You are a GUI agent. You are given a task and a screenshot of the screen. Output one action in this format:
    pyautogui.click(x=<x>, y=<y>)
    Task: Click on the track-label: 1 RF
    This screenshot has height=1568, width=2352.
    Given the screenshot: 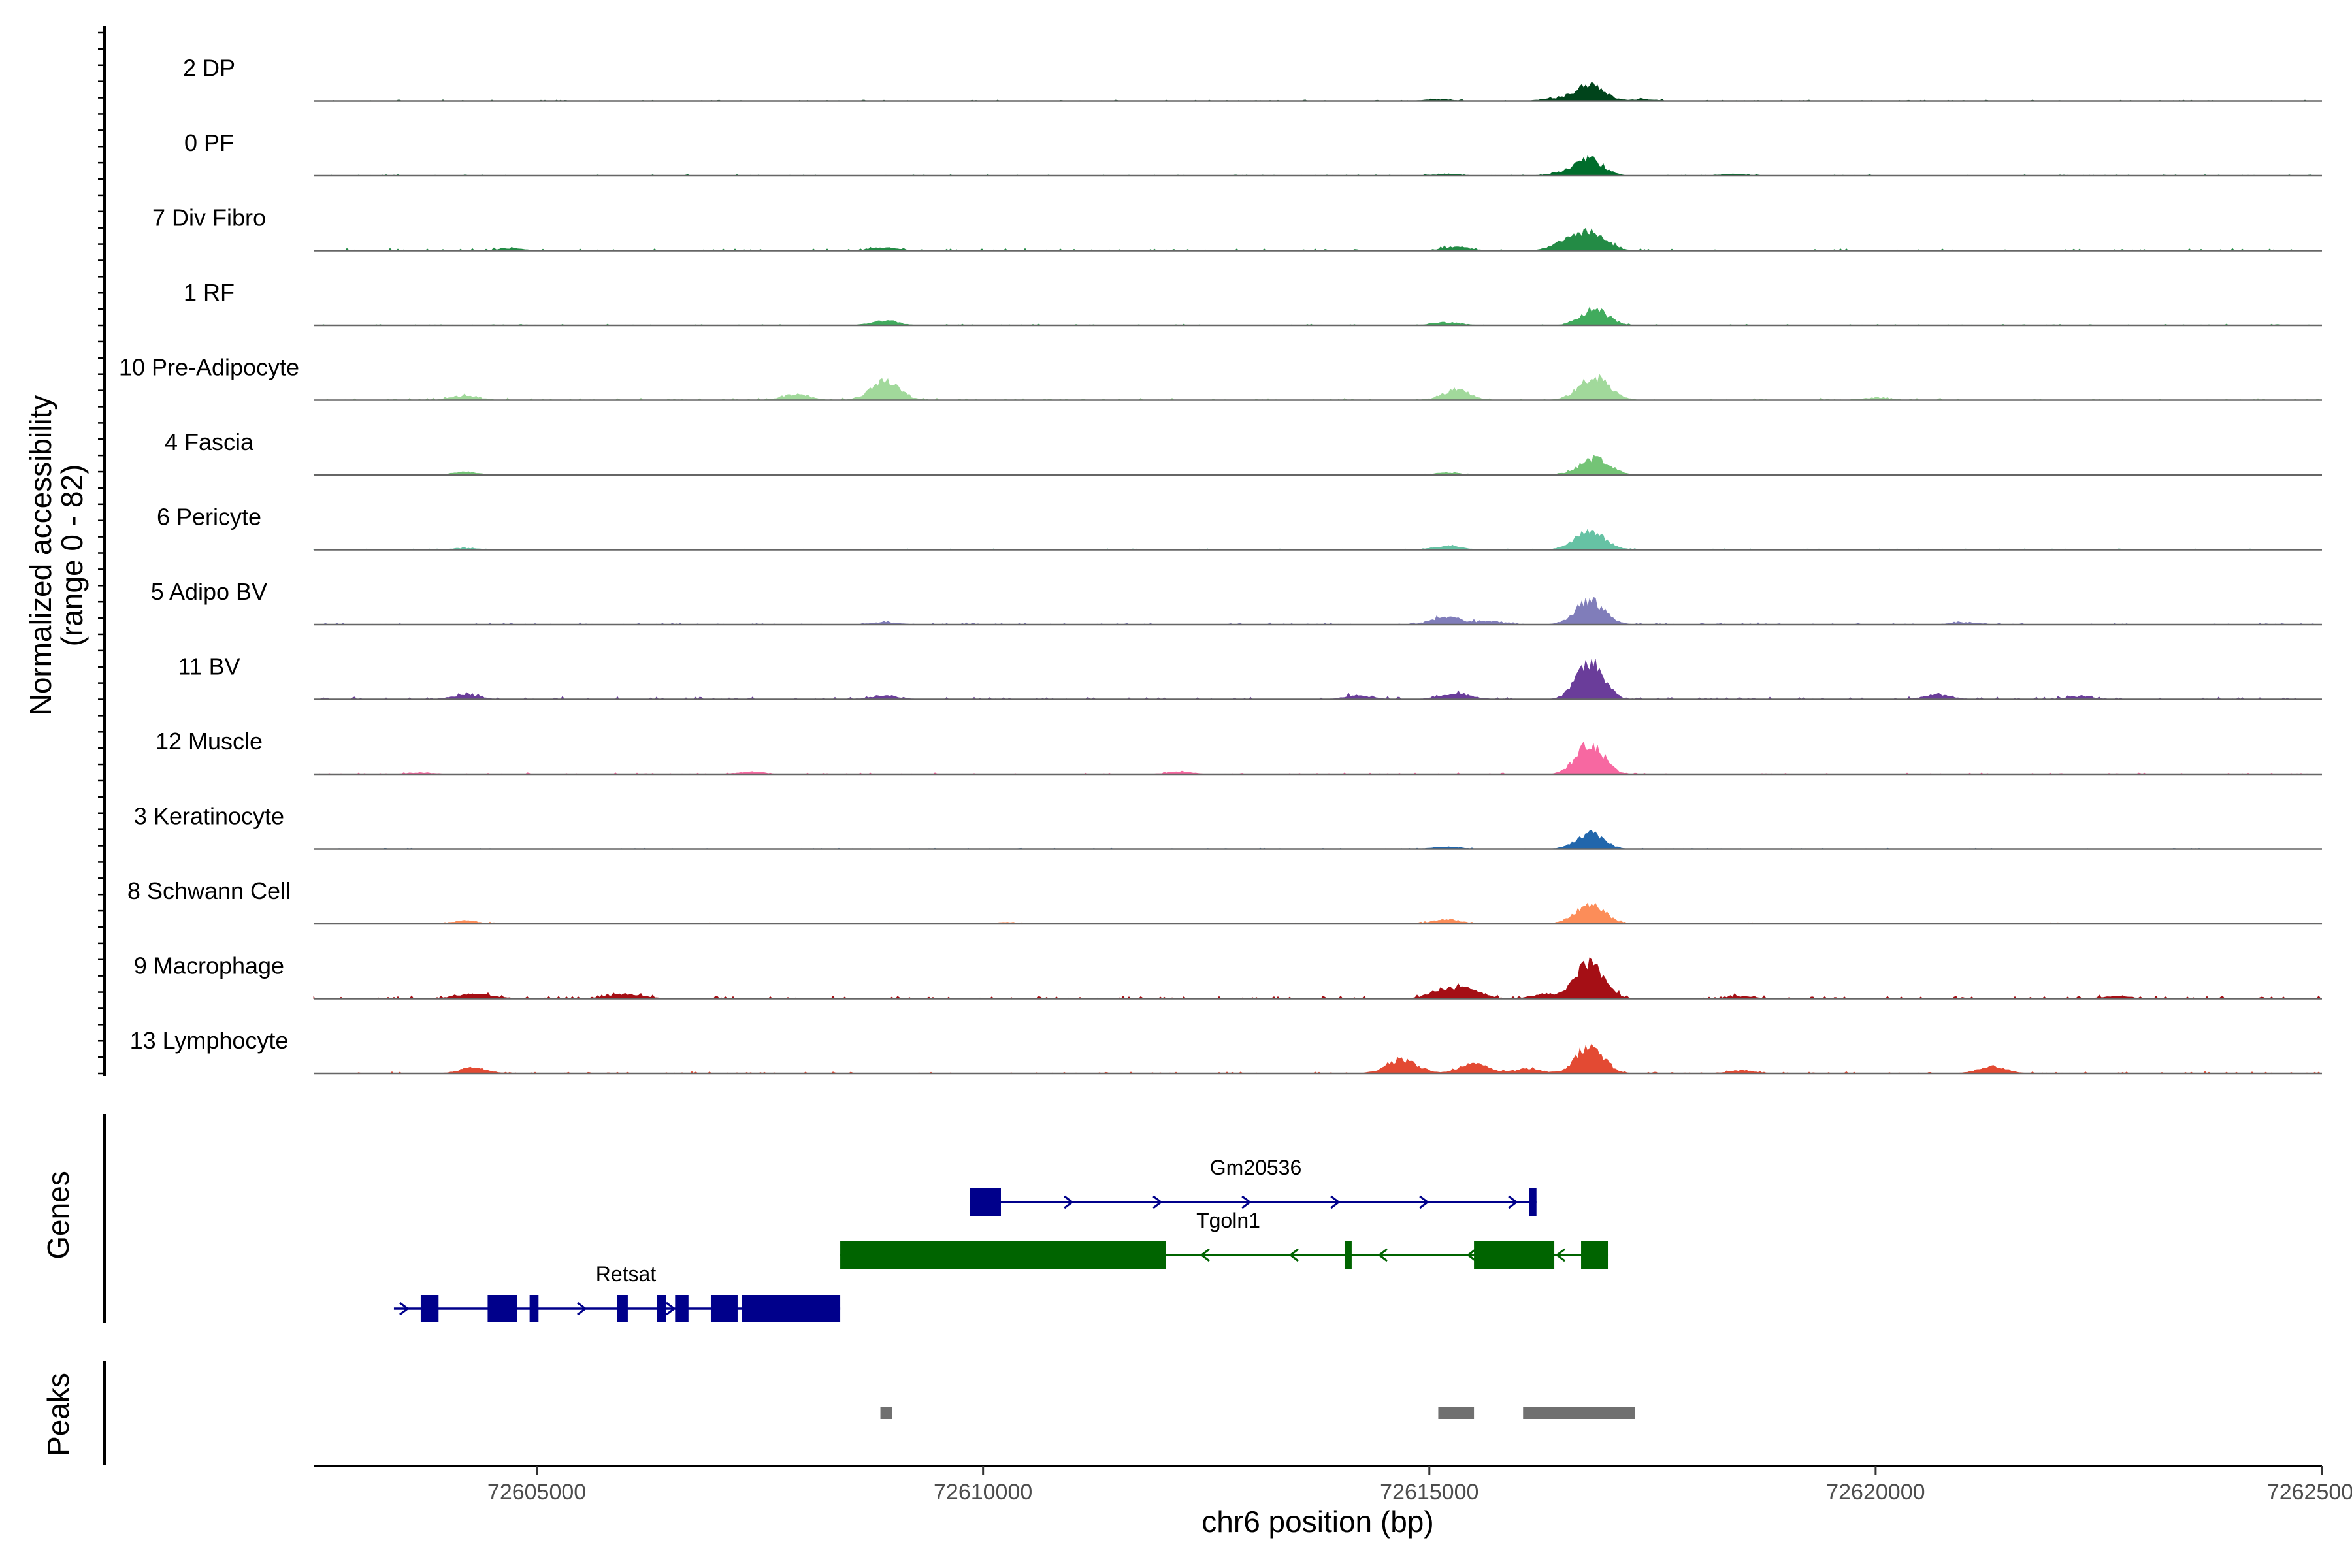 What is the action you would take?
    pyautogui.click(x=209, y=292)
    